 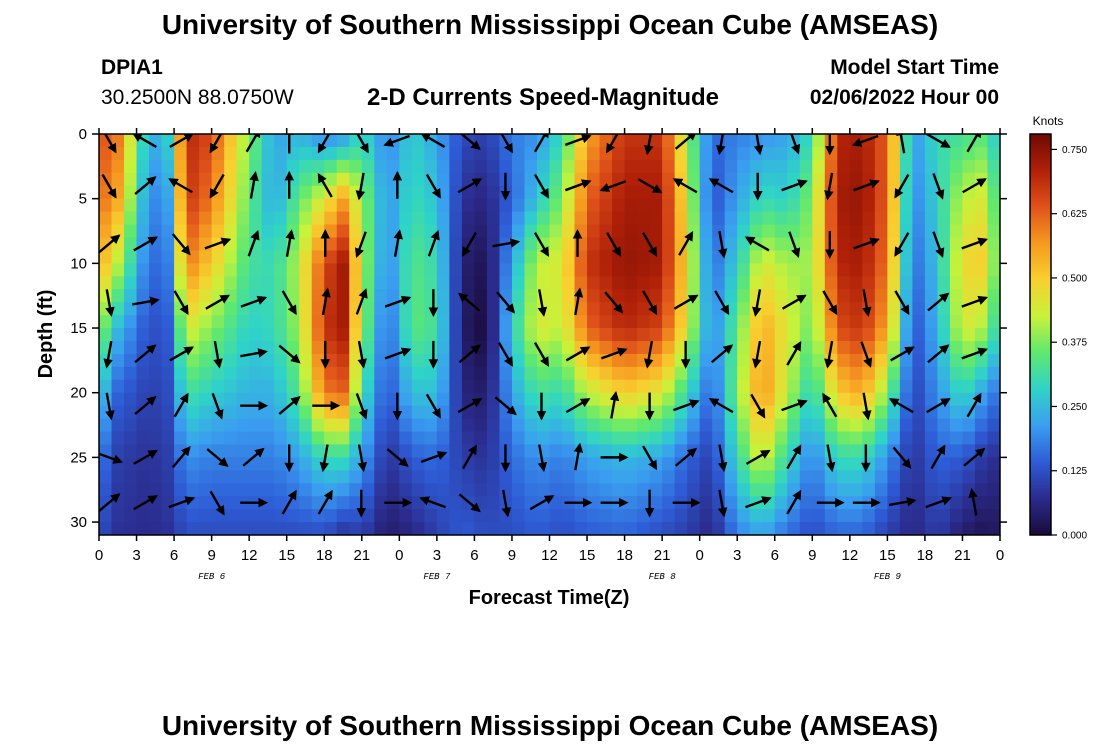 I want to click on y-tick-label: 5, so click(x=83, y=199).